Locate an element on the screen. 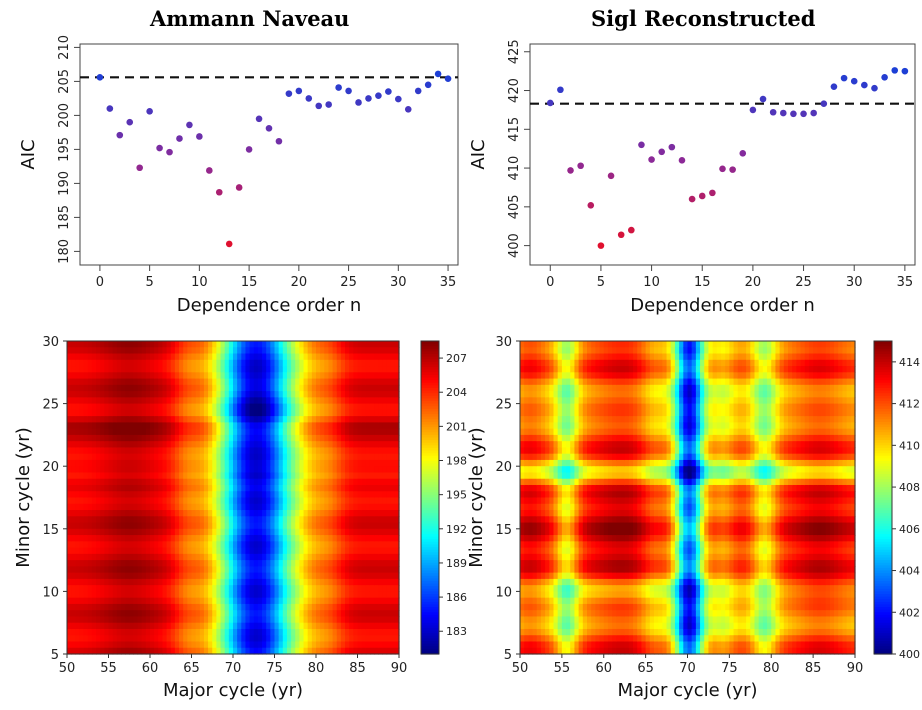 The image size is (922, 710). sigl-scatter-x-tick-label: 35 is located at coordinates (905, 282).